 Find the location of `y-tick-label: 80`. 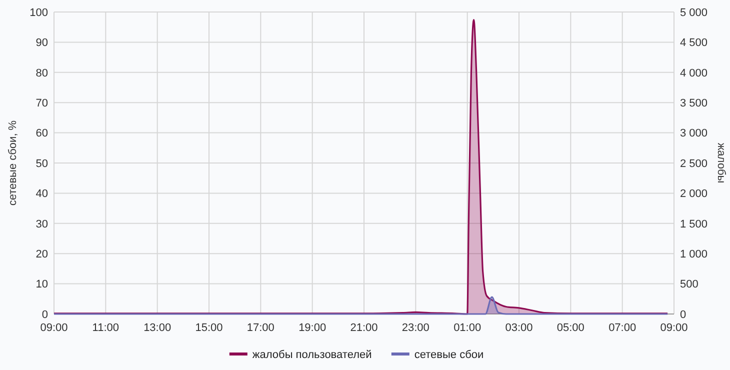

y-tick-label: 80 is located at coordinates (42, 73).